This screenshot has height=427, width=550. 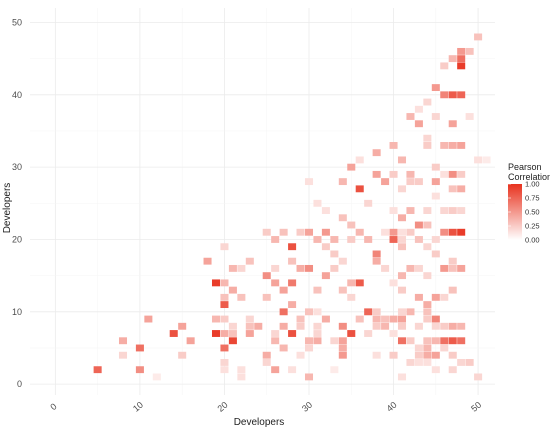 I want to click on legend-tick-label: 0.75, so click(x=532, y=198).